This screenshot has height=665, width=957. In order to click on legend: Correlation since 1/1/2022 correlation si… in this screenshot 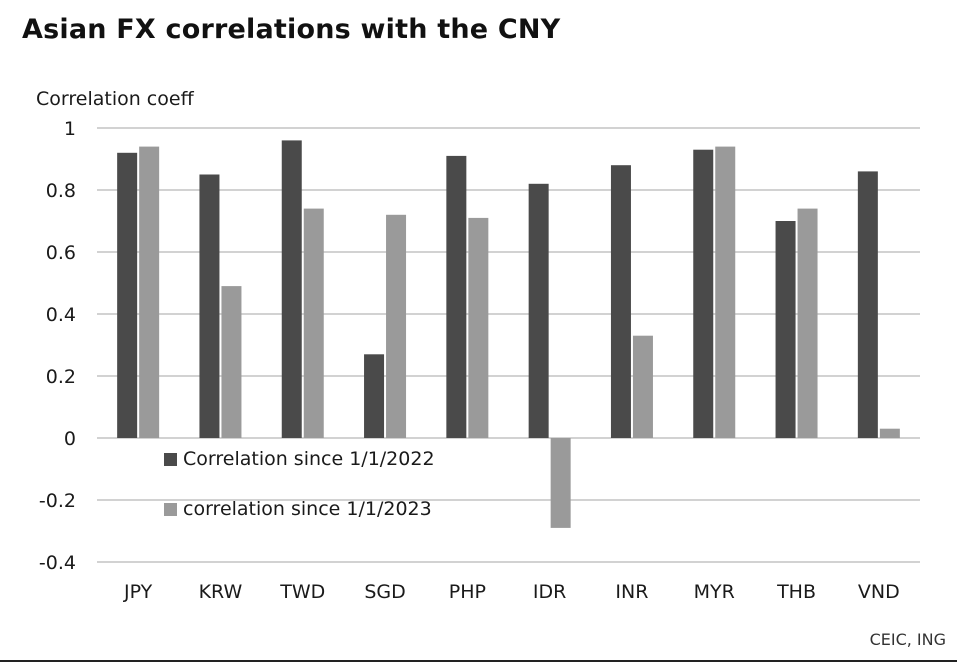, I will do `click(299, 484)`.